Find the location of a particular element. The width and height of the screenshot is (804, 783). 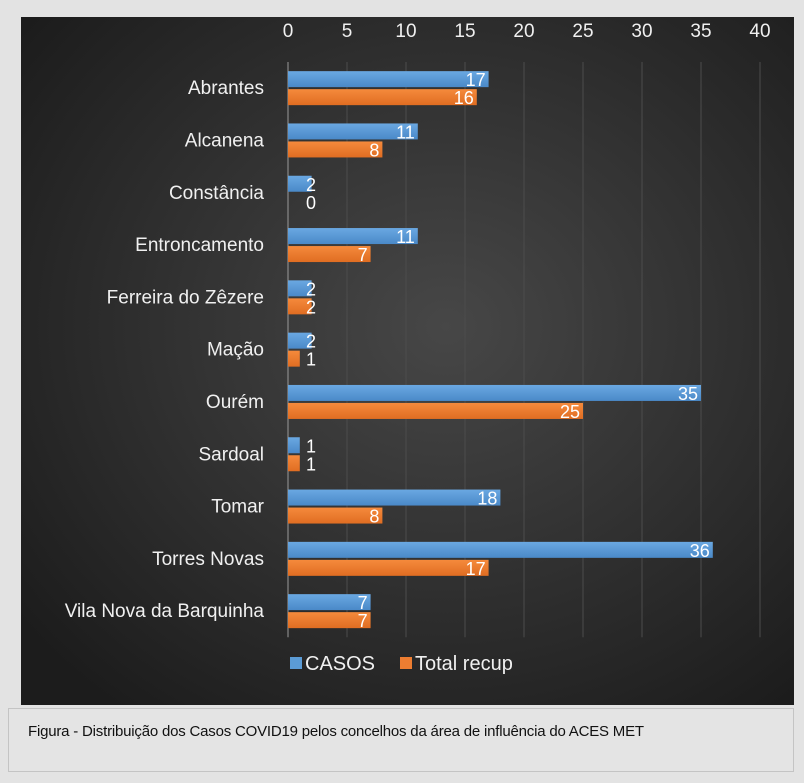

category-label: Vila Nova da Barquinha is located at coordinates (165, 611).